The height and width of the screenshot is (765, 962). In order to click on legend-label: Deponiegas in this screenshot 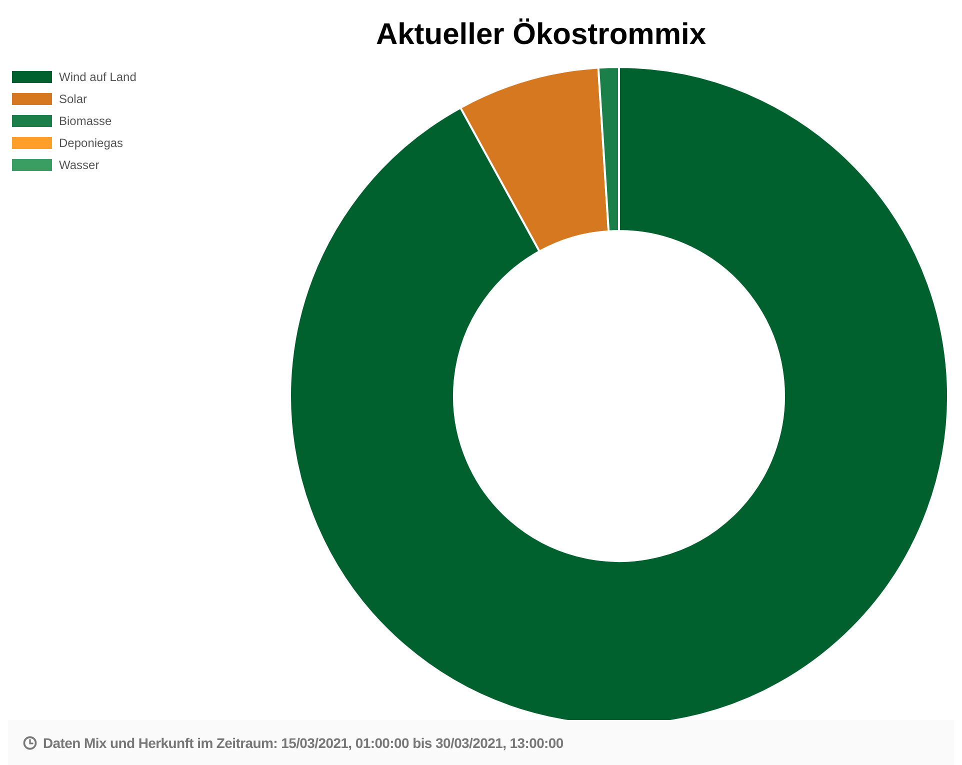, I will do `click(91, 143)`.